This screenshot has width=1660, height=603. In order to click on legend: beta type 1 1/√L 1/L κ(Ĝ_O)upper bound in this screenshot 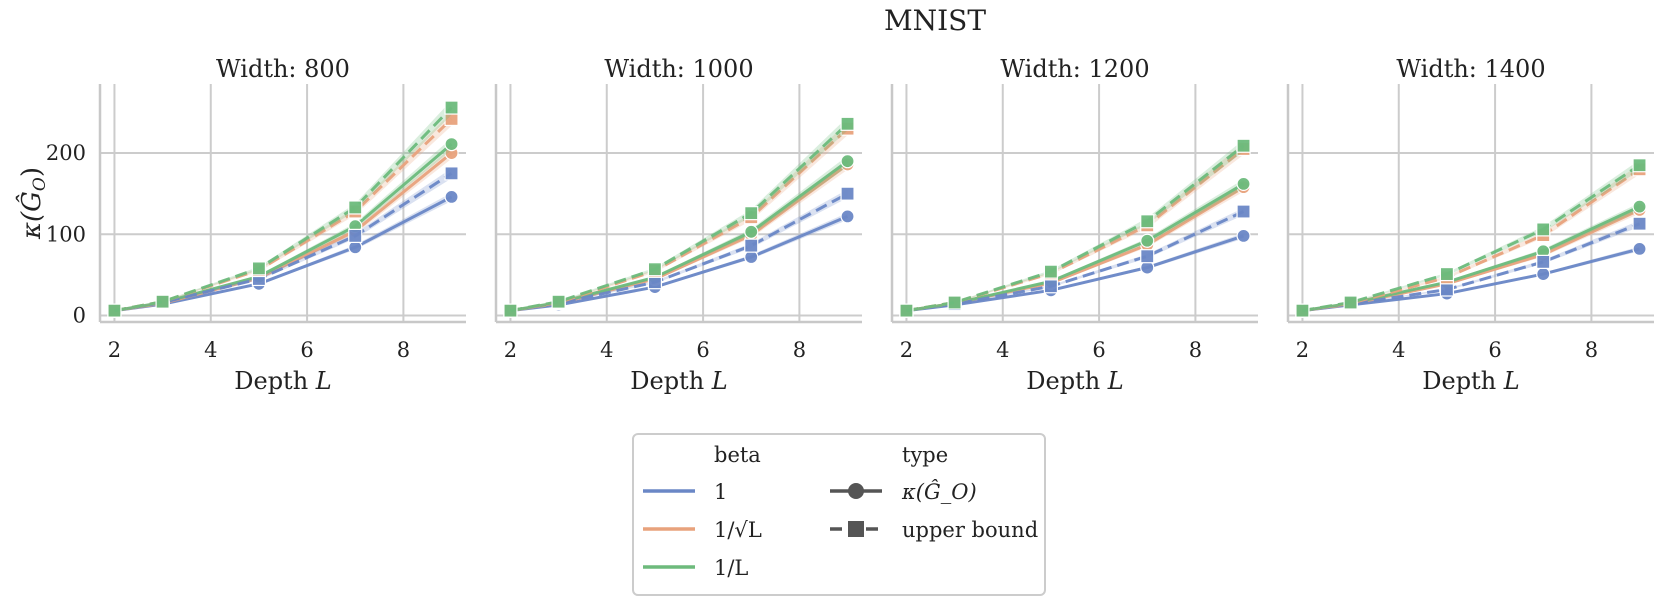, I will do `click(839, 514)`.